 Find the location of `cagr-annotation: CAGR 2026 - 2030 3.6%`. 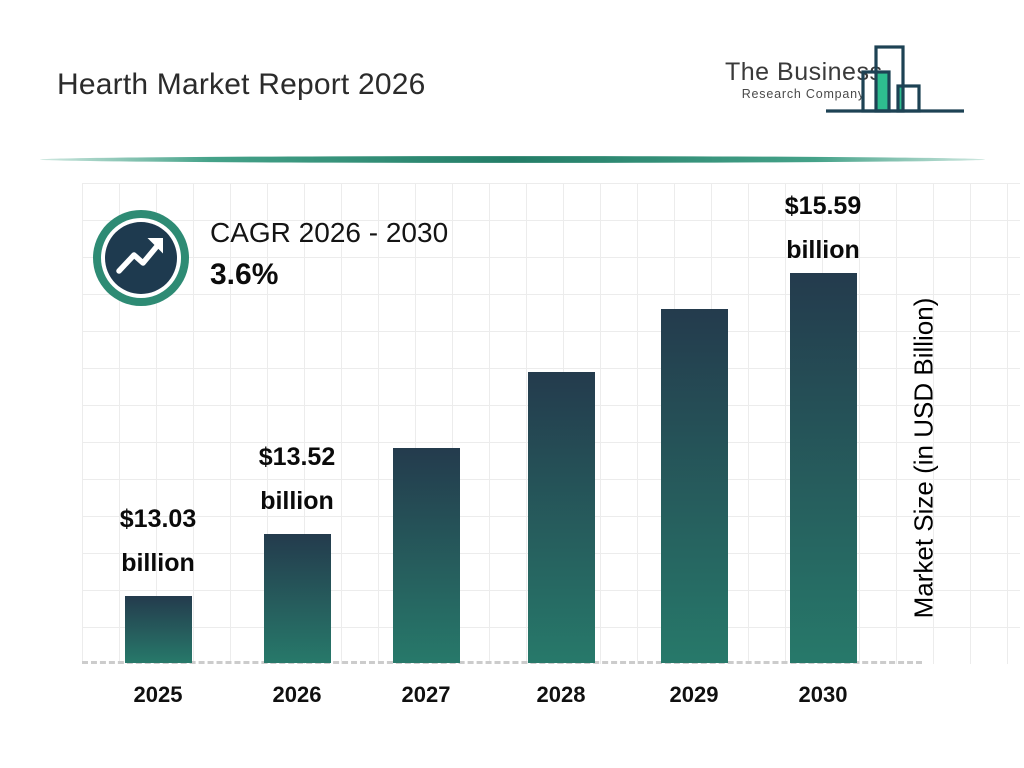

cagr-annotation: CAGR 2026 - 2030 3.6% is located at coordinates (329, 254).